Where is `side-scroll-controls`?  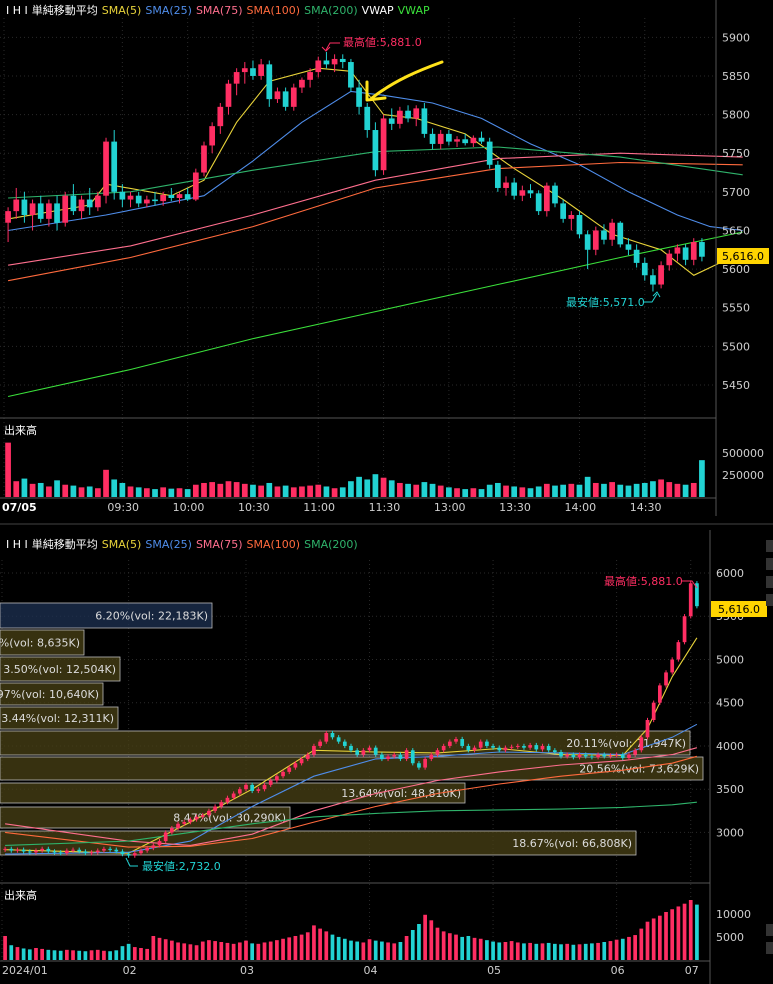 side-scroll-controls is located at coordinates (769, 747).